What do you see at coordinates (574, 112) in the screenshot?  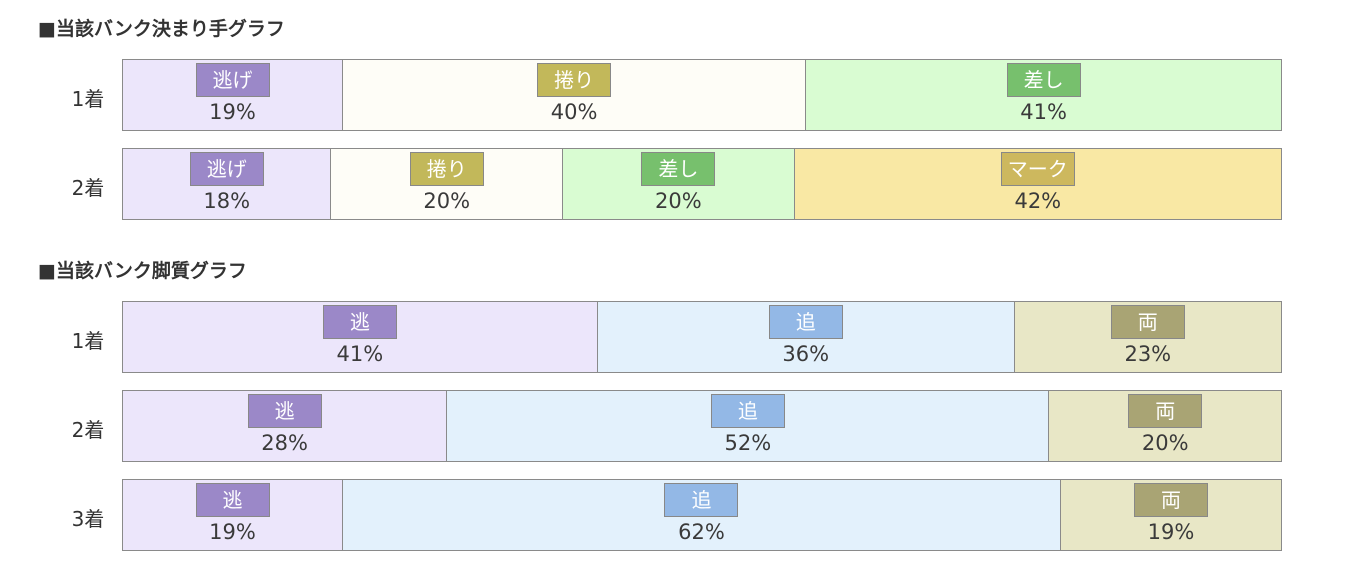 I see `segment-value: 40%` at bounding box center [574, 112].